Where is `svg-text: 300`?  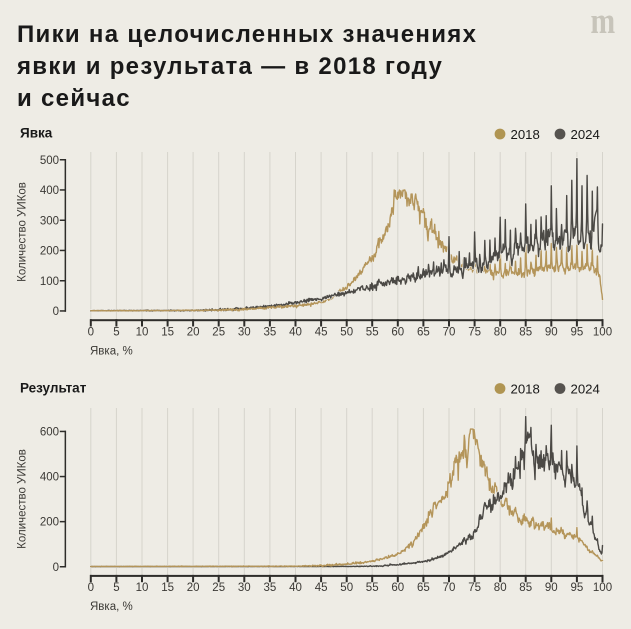 svg-text: 300 is located at coordinates (49, 221).